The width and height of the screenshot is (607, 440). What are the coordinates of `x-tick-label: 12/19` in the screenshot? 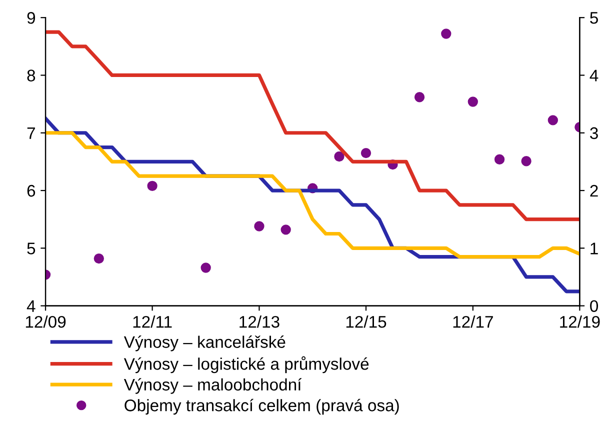 It's located at (580, 322).